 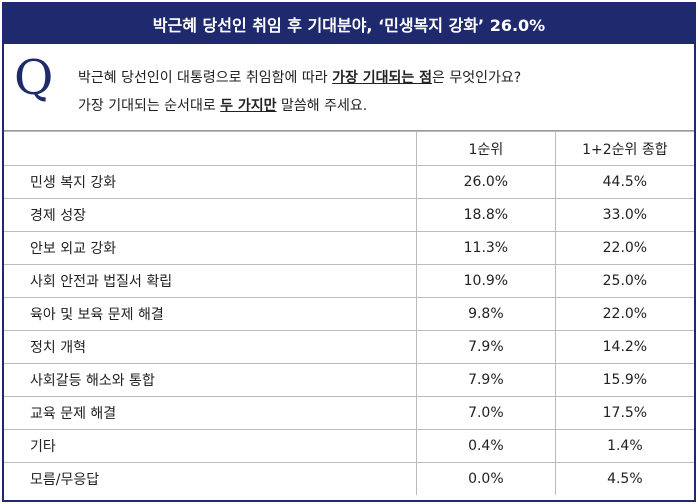 I want to click on question-segment: 말씀해 주세요., so click(x=322, y=106).